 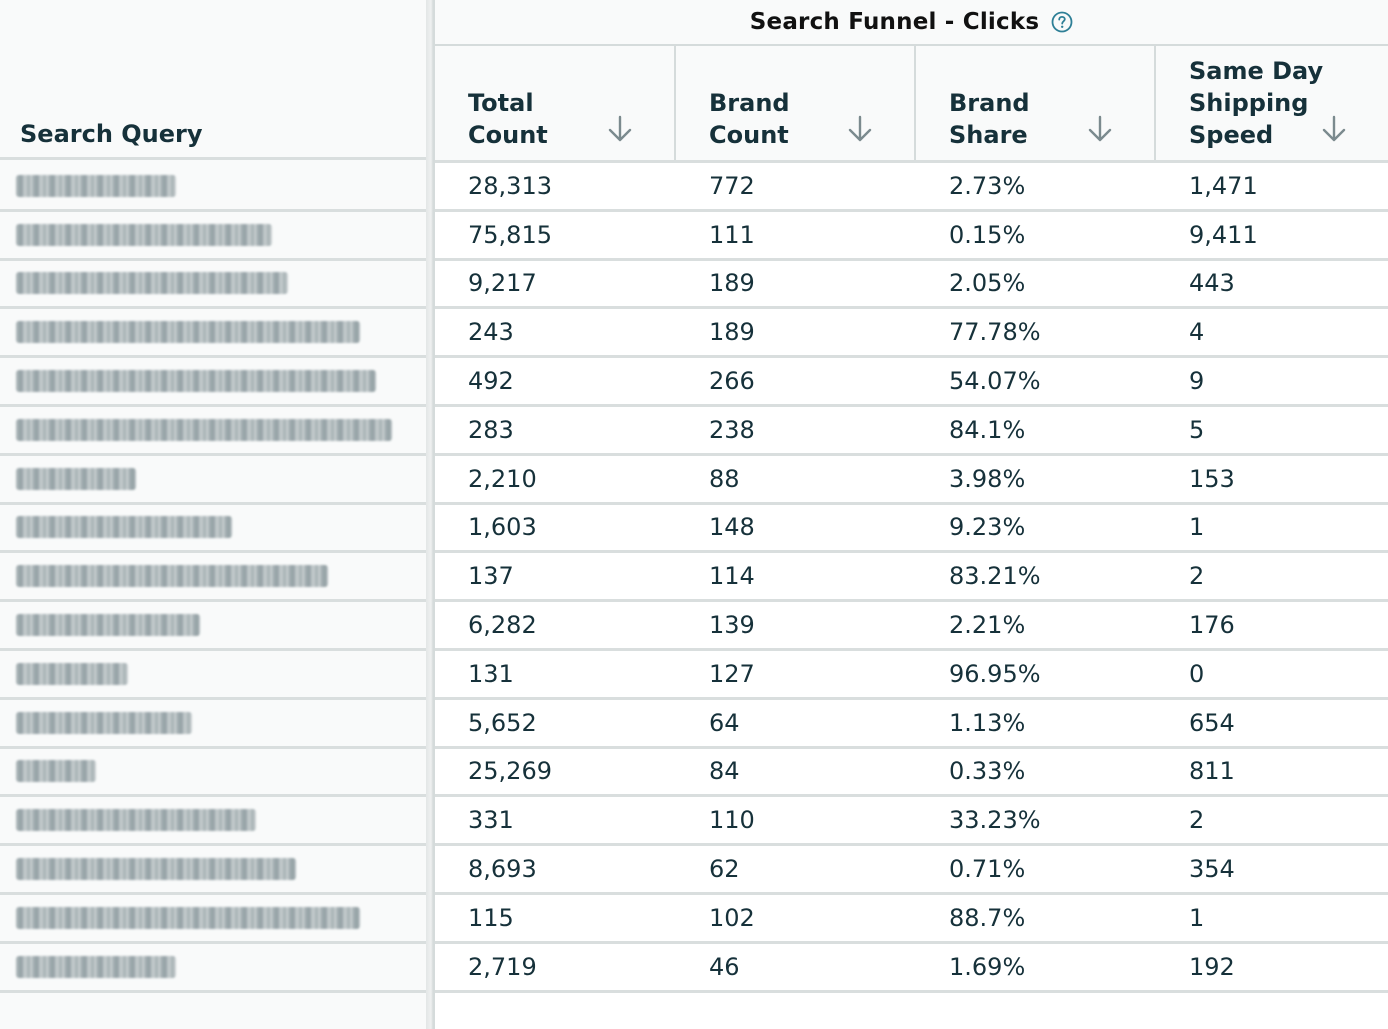 I want to click on table-row: 131 127 96.95% 0, so click(x=911, y=675).